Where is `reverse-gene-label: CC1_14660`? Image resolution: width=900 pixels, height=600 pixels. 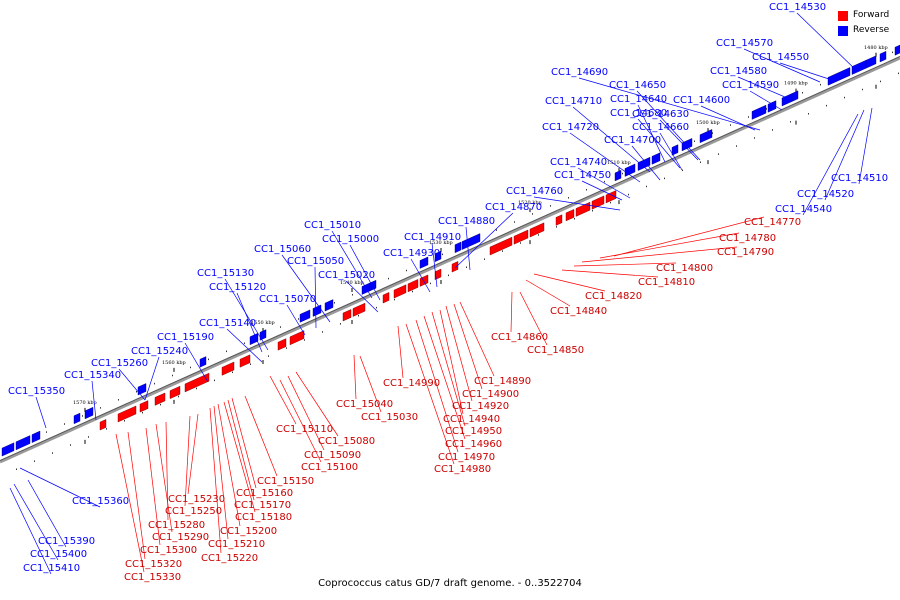
reverse-gene-label: CC1_14660 is located at coordinates (660, 127).